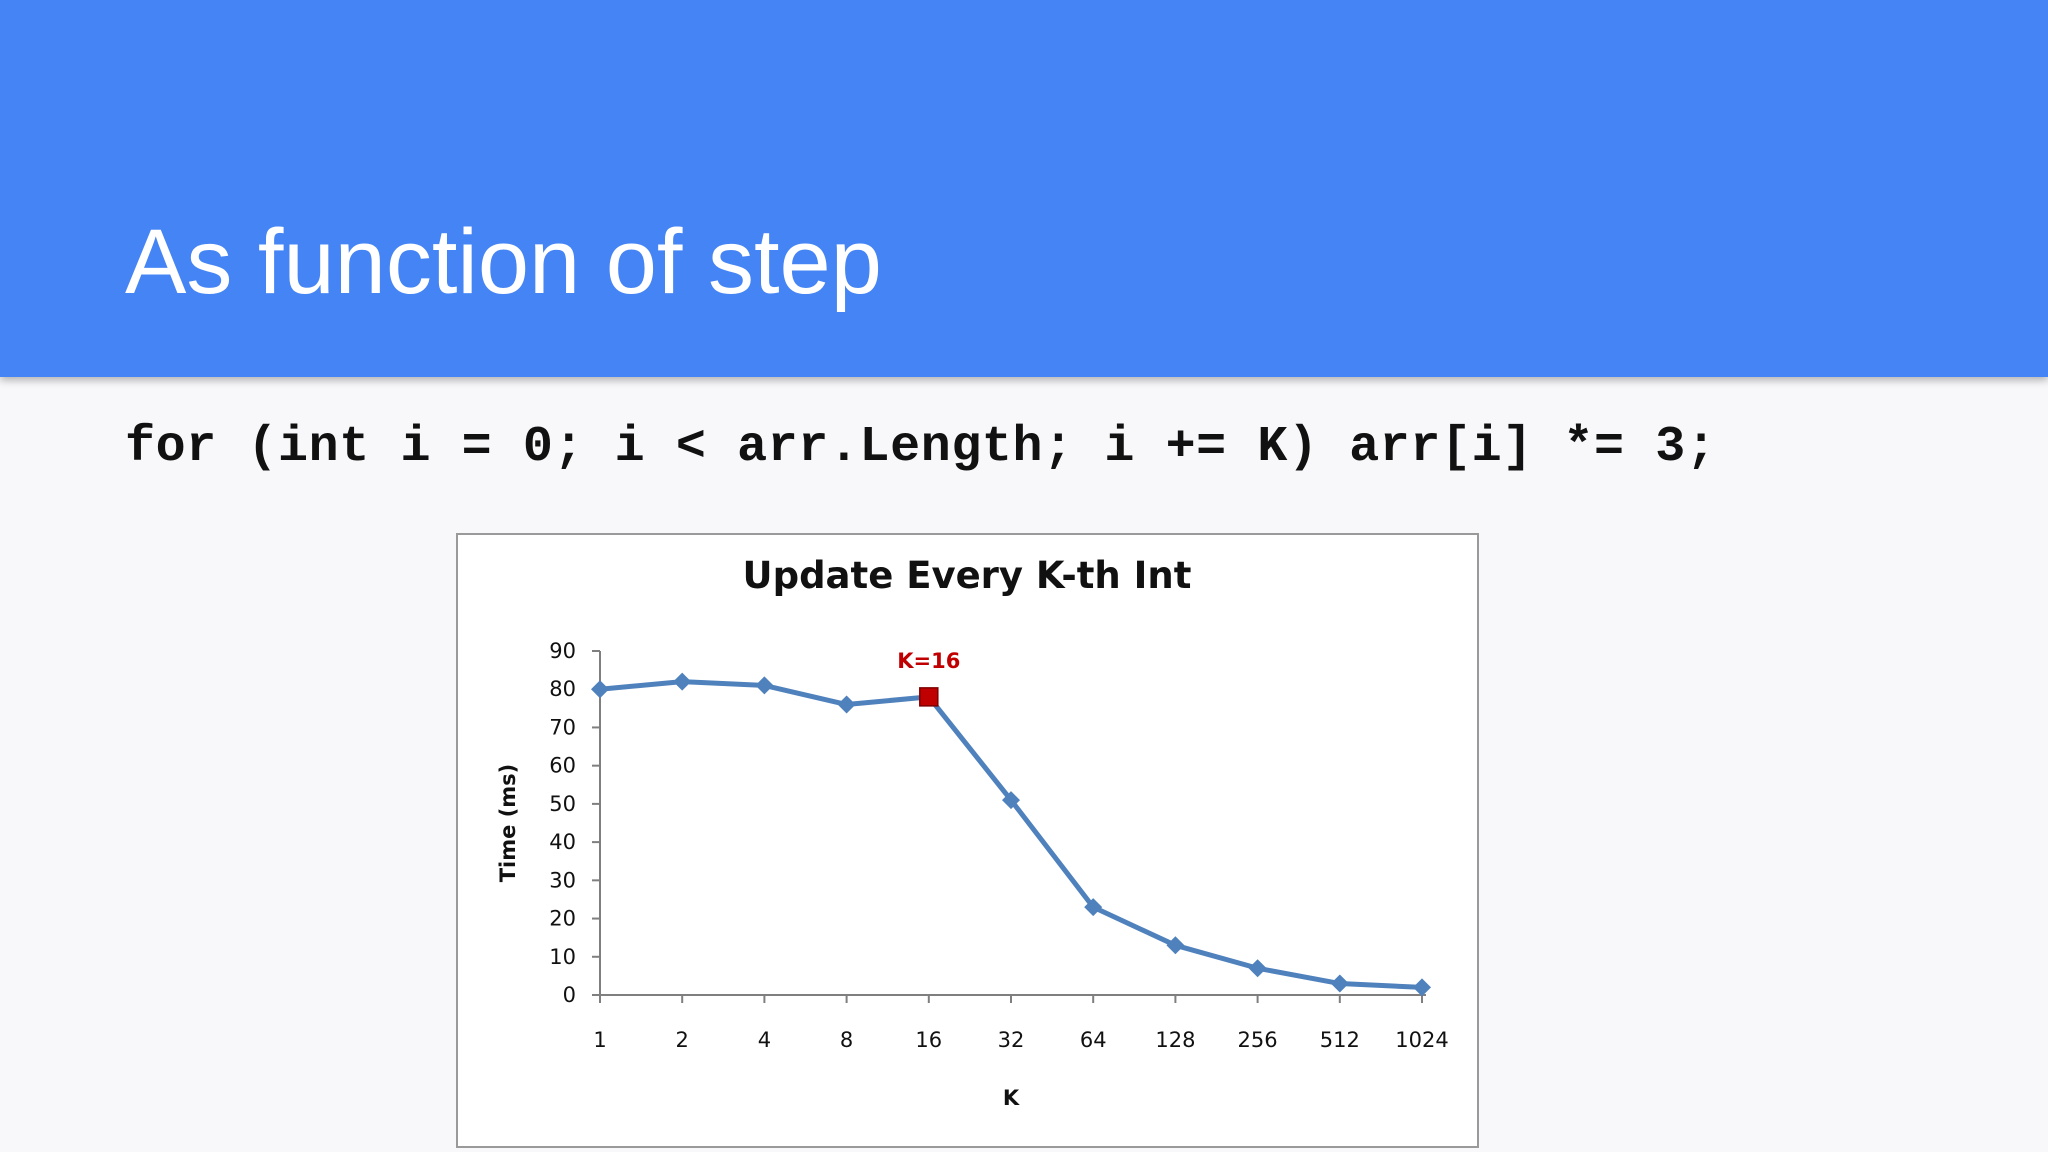  I want to click on x-tick-label: 1, so click(599, 1040).